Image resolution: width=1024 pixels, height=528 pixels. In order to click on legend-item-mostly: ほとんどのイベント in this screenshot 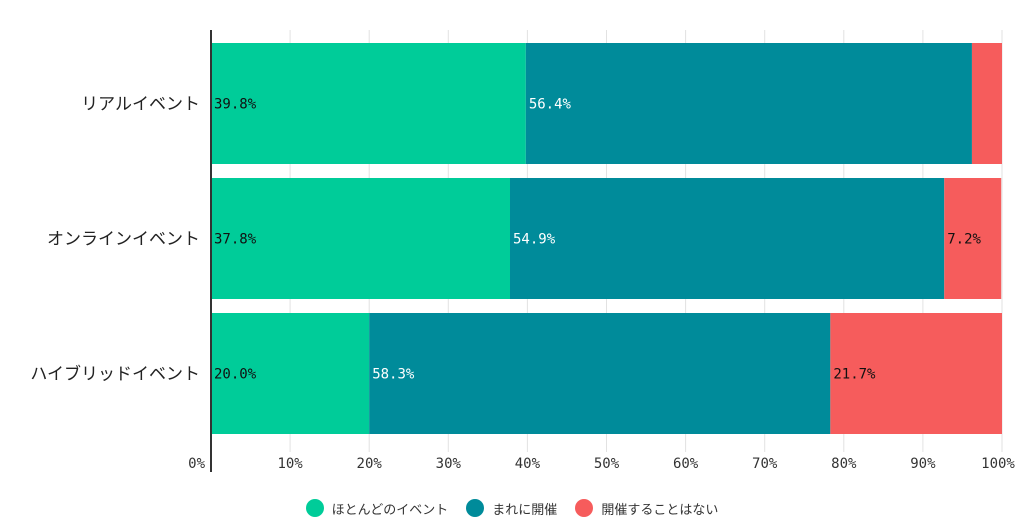, I will do `click(377, 508)`.